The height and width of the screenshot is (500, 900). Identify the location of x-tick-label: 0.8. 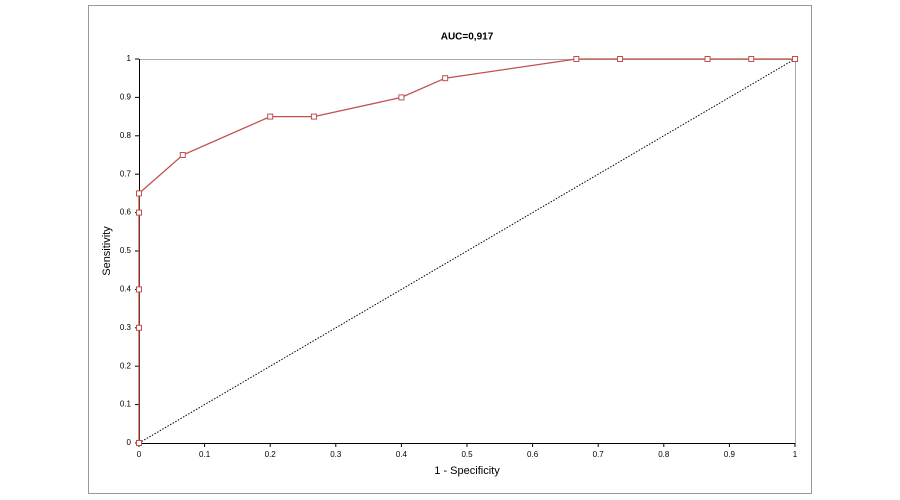
(664, 454).